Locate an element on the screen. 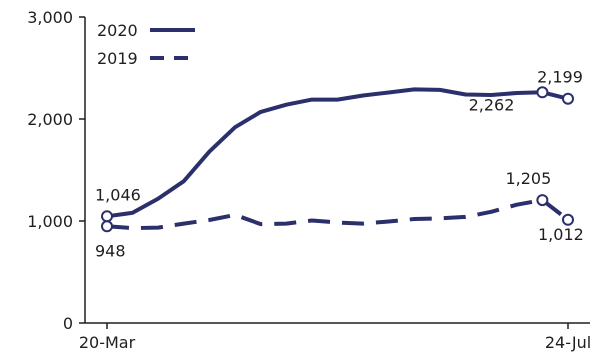  legend-label-2019: 2019 is located at coordinates (117, 58).